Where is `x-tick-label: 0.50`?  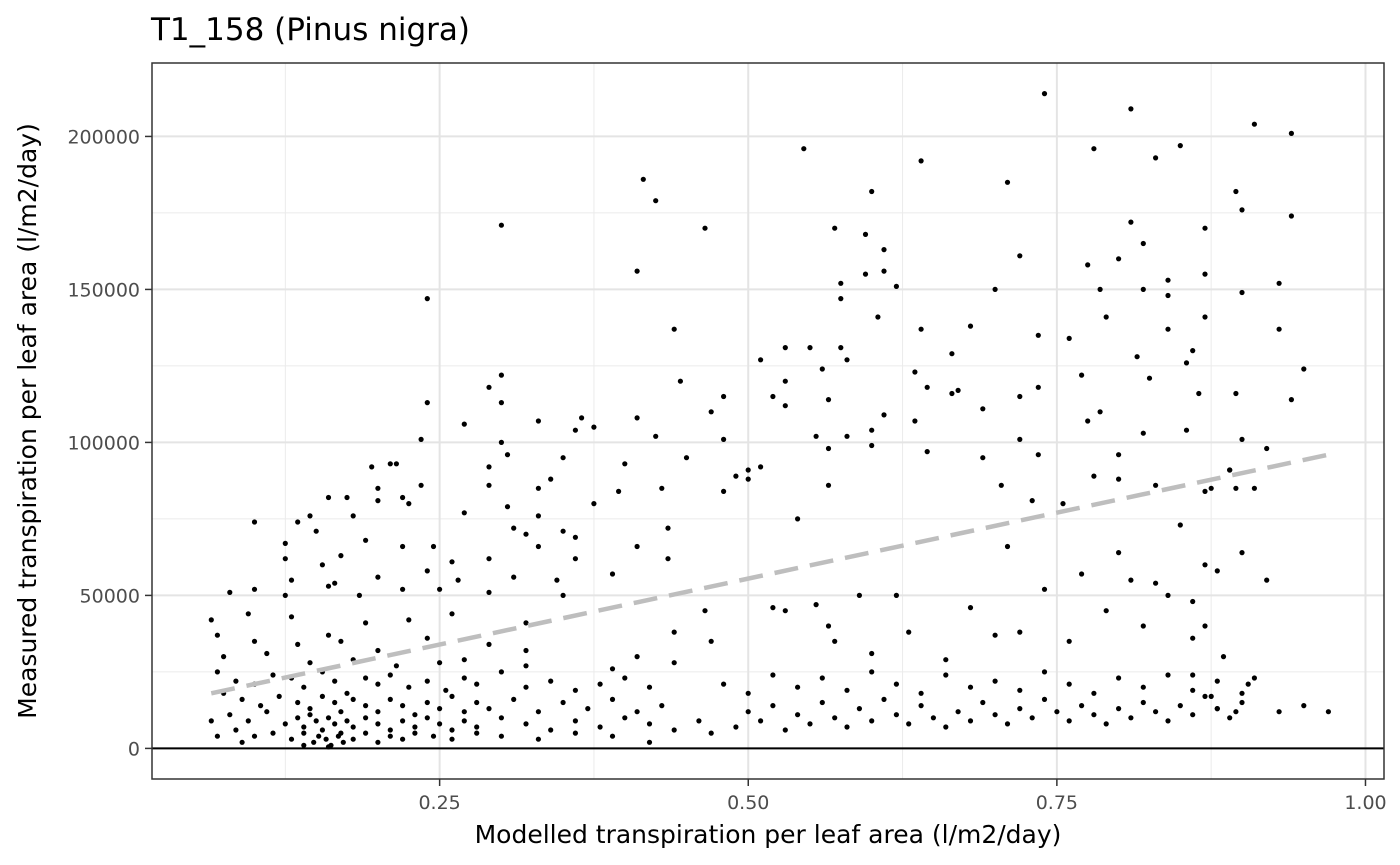 x-tick-label: 0.50 is located at coordinates (748, 803).